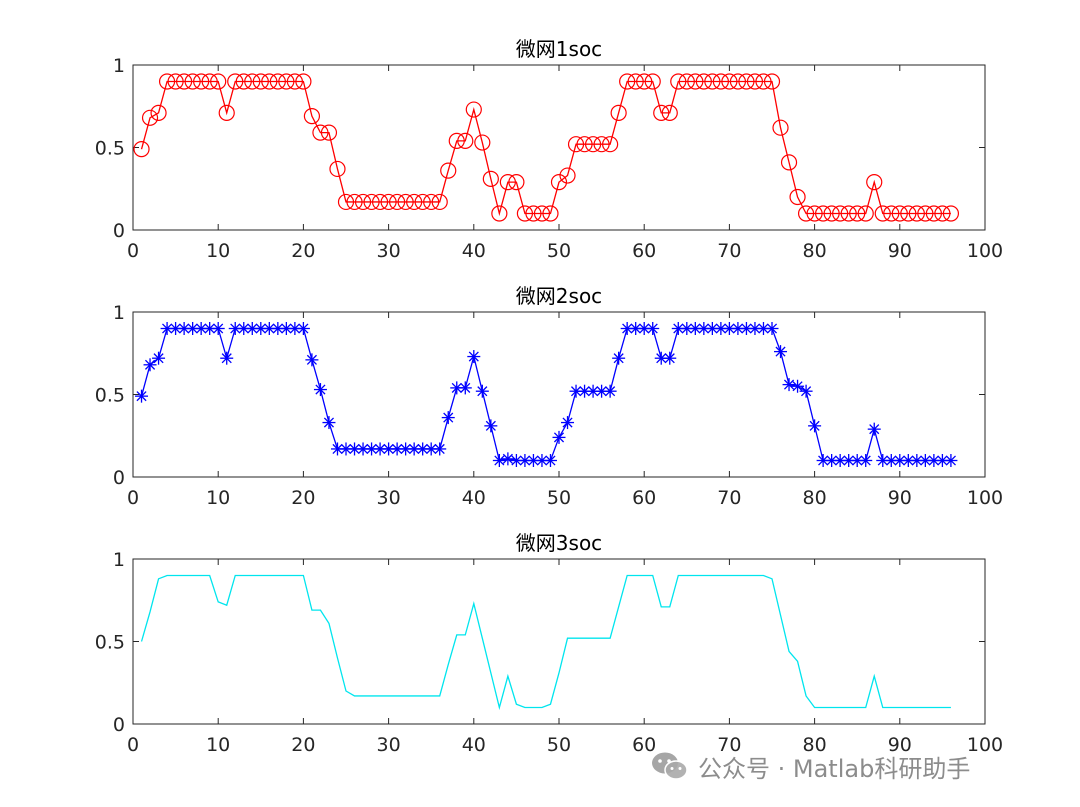 The height and width of the screenshot is (807, 1080). Describe the element at coordinates (119, 66) in the screenshot. I see `y-tick-label: 1` at that location.